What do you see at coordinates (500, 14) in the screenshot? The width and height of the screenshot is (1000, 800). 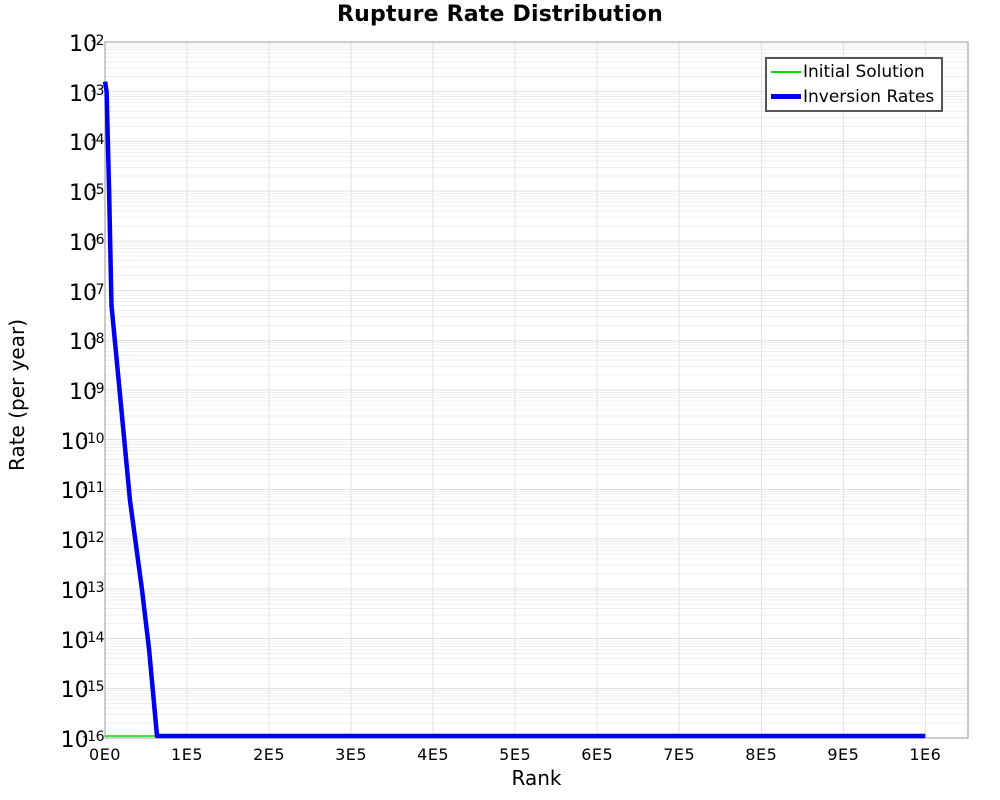 I see `chart-title: Rupture Rate Distribution` at bounding box center [500, 14].